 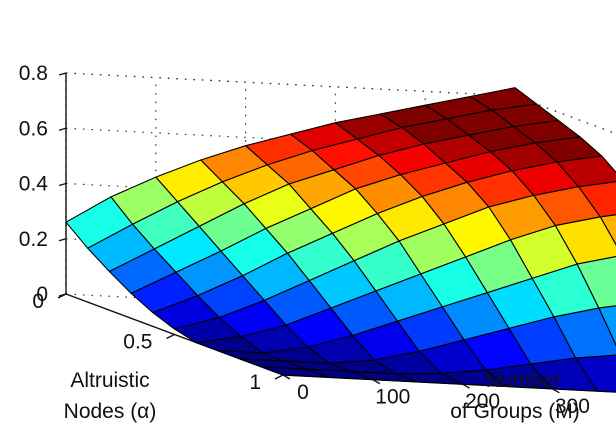 What do you see at coordinates (137, 342) in the screenshot?
I see `y-tick-label: 0.5` at bounding box center [137, 342].